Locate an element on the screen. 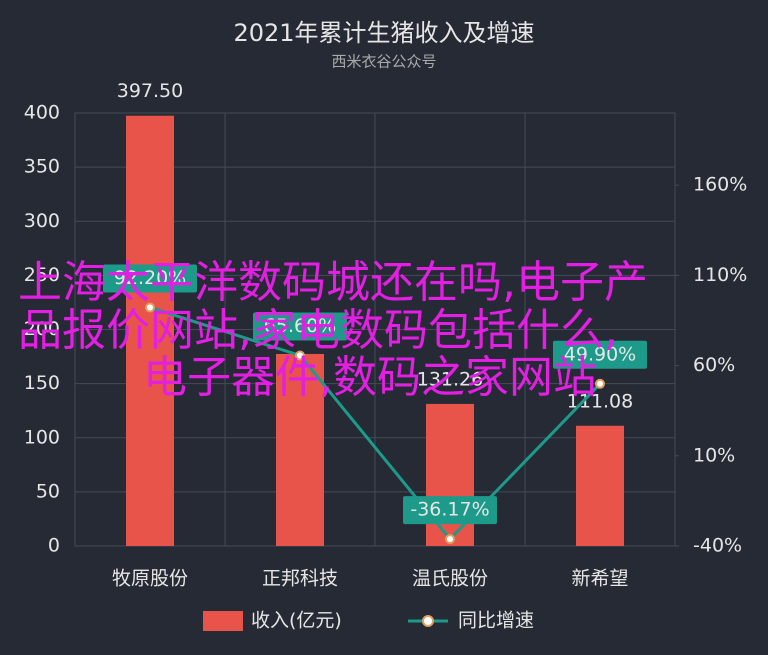 The width and height of the screenshot is (768, 655). line-value-label: -36.17% is located at coordinates (449, 510).